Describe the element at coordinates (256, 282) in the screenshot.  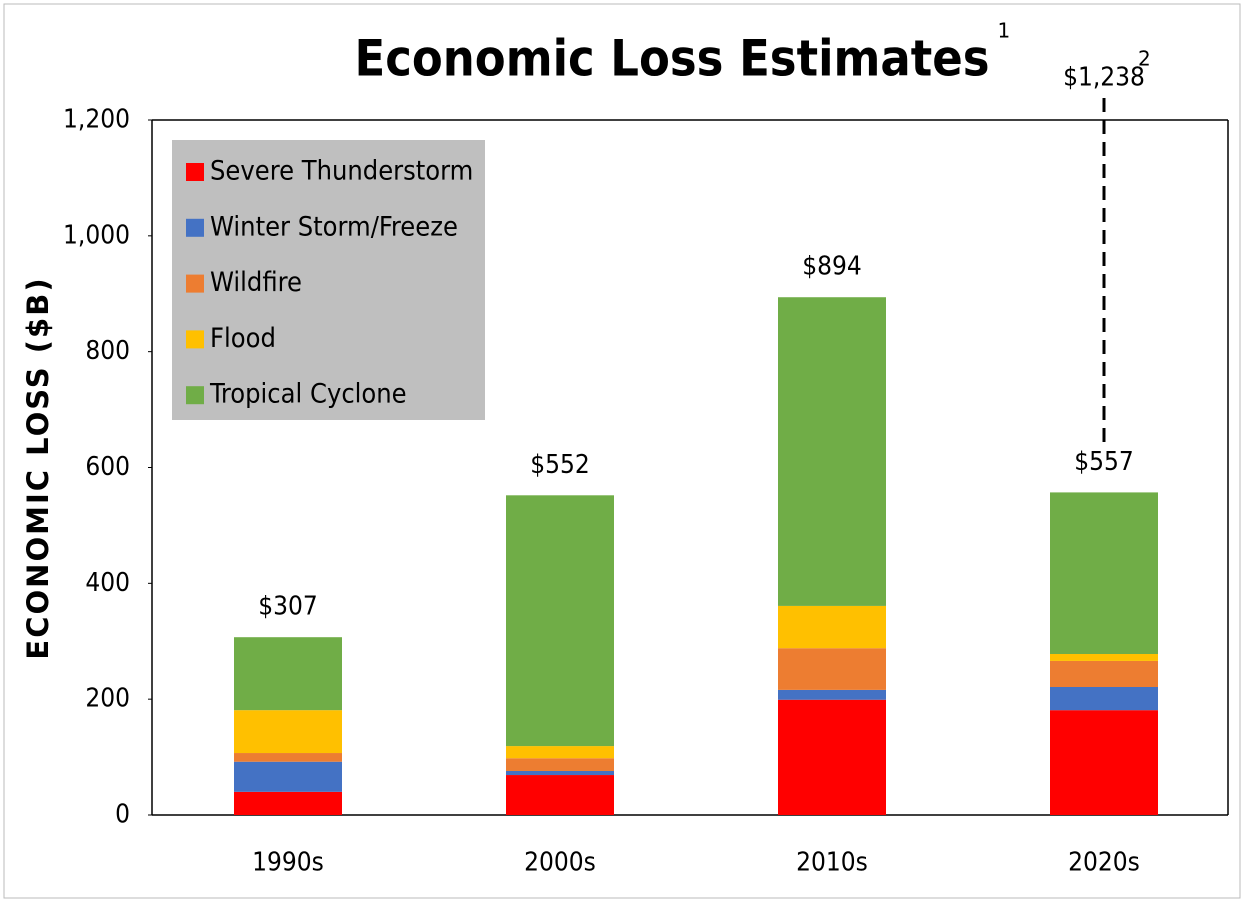
I see `legend-label: Wildfire` at that location.